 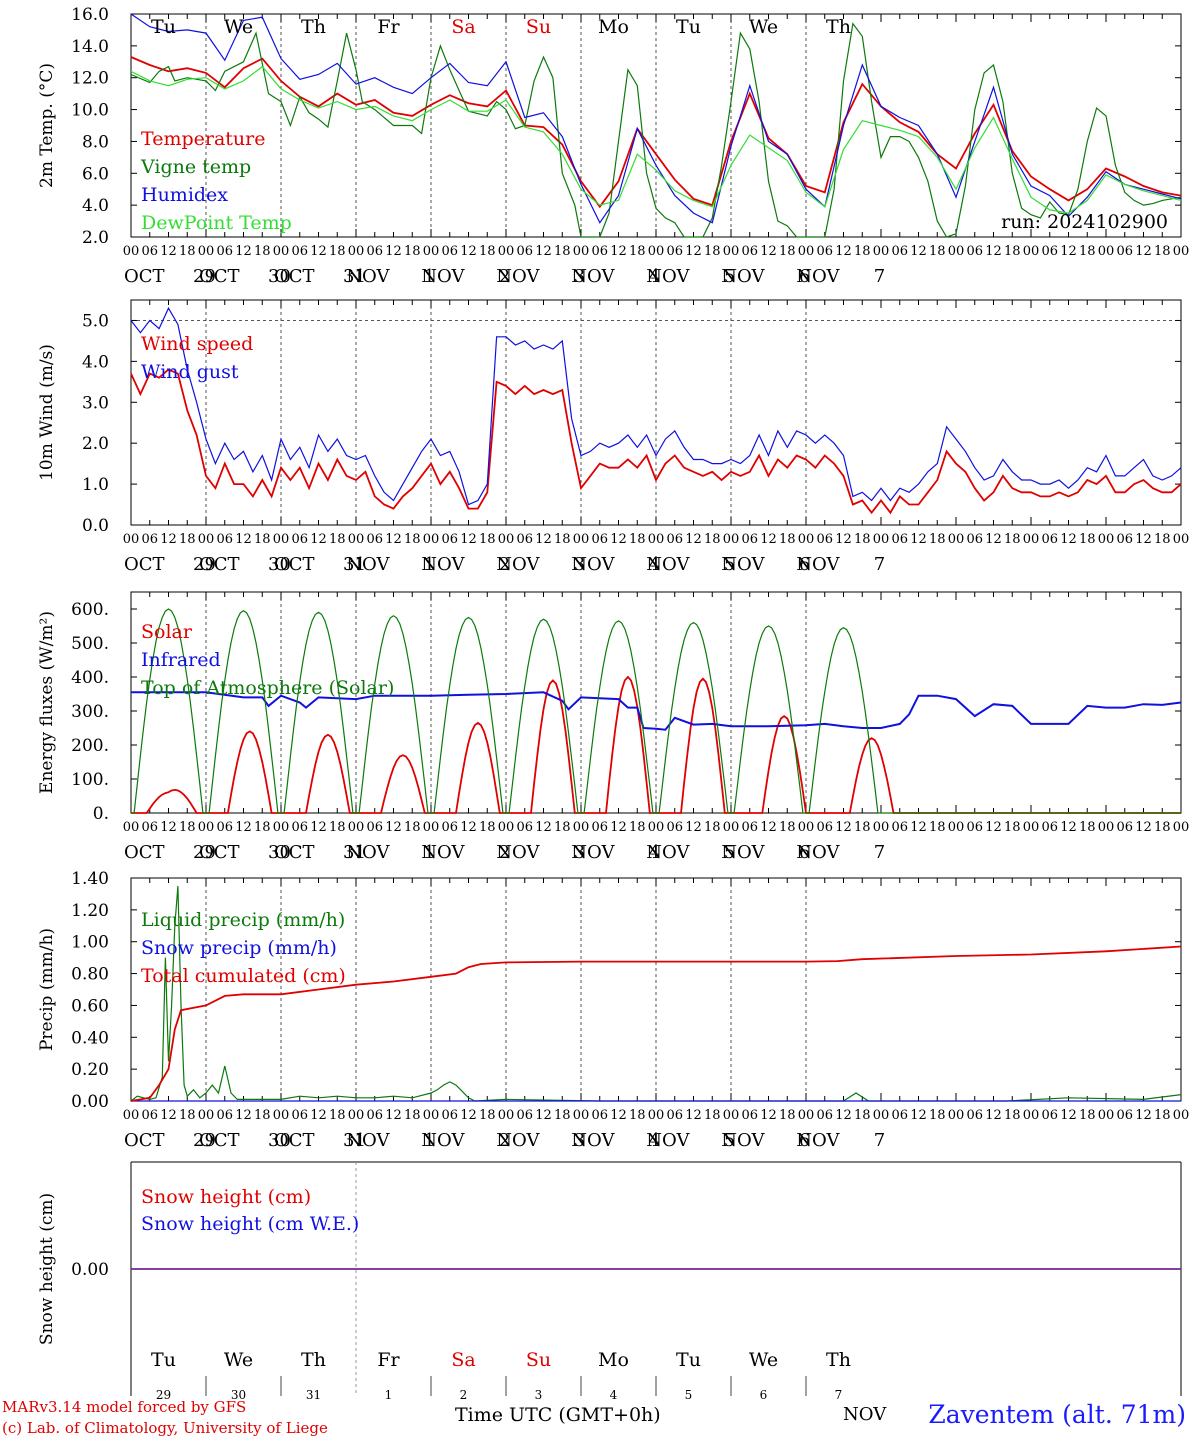 What do you see at coordinates (804, 1140) in the screenshot?
I see `x-date-day: 6` at bounding box center [804, 1140].